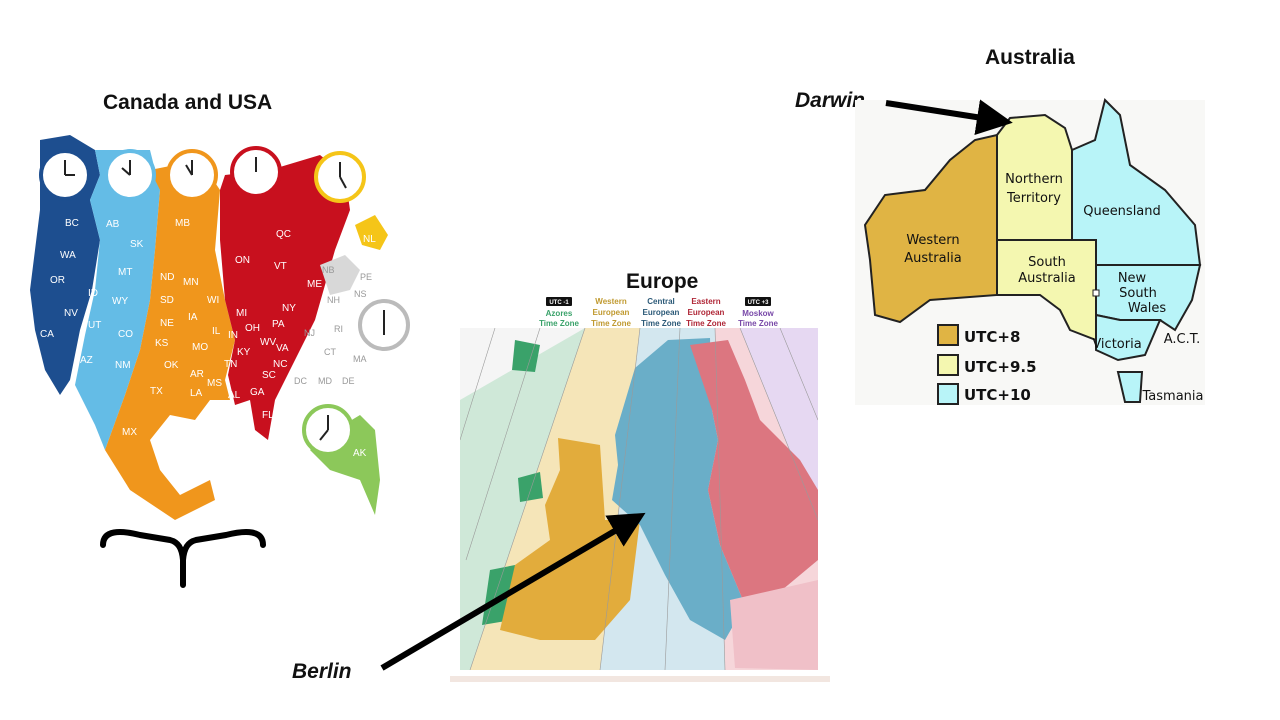 Image resolution: width=1280 pixels, height=720 pixels. What do you see at coordinates (328, 270) in the screenshot?
I see `state-label: NB` at bounding box center [328, 270].